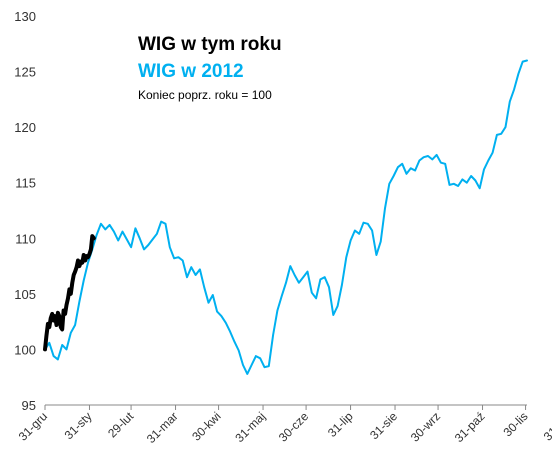  Describe the element at coordinates (294, 427) in the screenshot. I see `x-tick-label: 30-cze` at that location.